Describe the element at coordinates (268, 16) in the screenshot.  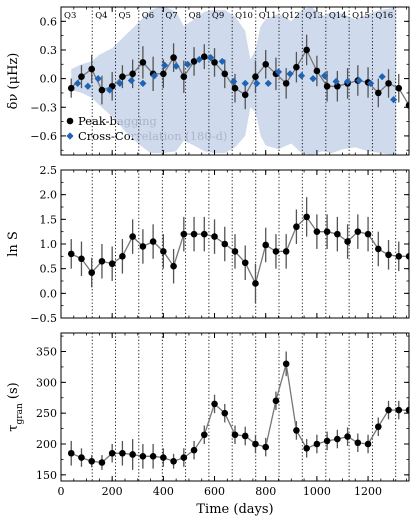
I see `quarter-label: Q11` at that location.